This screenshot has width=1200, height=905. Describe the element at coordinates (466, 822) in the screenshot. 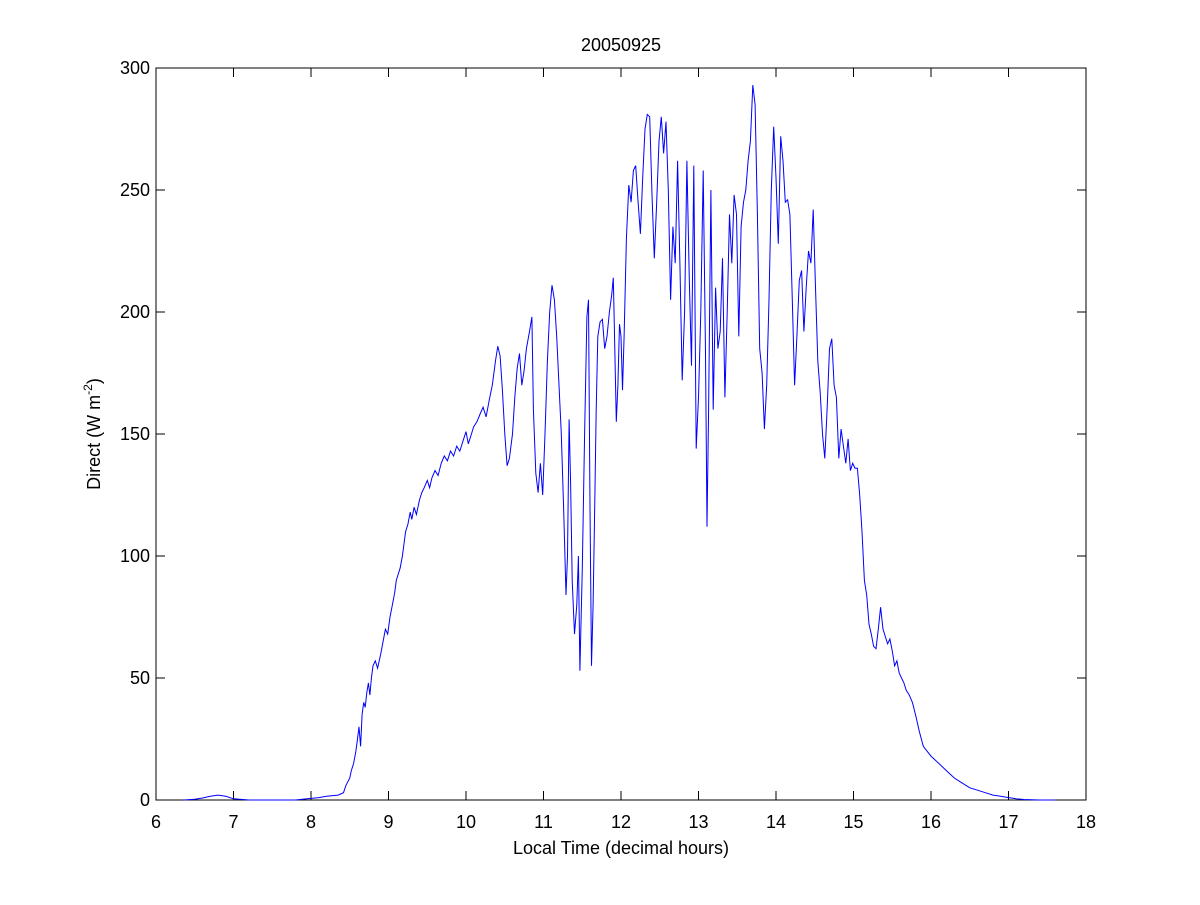

I see `x-tick-label: 10` at that location.